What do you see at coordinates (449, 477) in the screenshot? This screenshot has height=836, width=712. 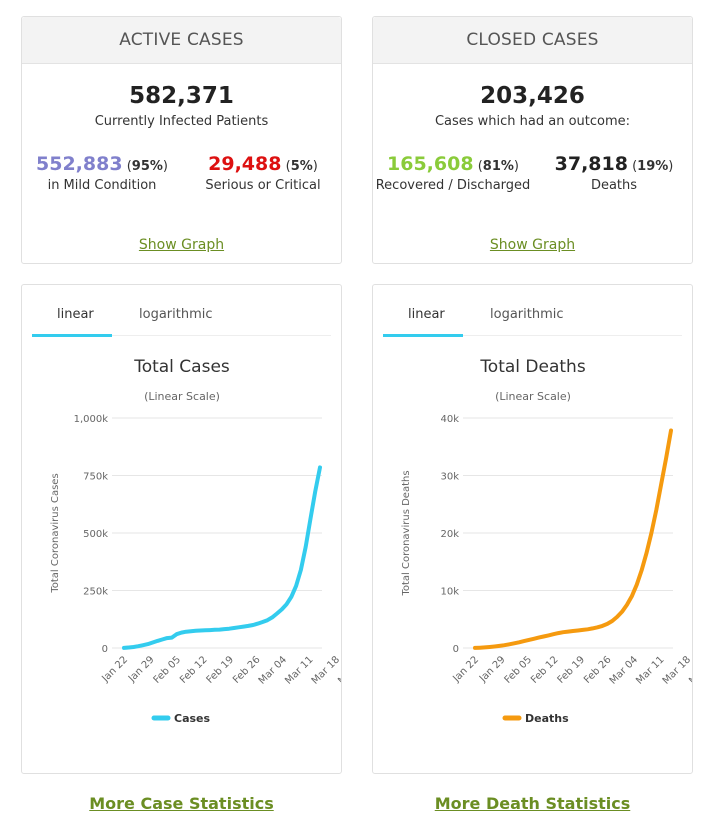 I see `y-tick-label: 30k` at bounding box center [449, 477].